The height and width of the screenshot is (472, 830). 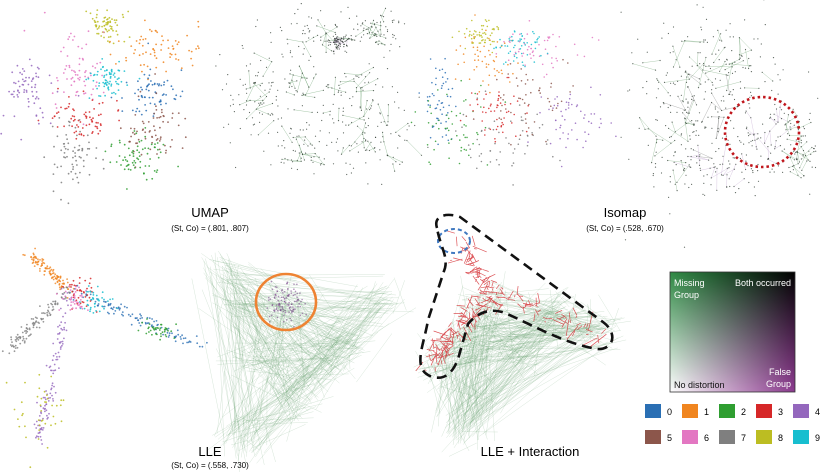 I want to click on class-color-legend: 0 1 2 3 4 5 6 7 8 9, so click(x=732, y=424).